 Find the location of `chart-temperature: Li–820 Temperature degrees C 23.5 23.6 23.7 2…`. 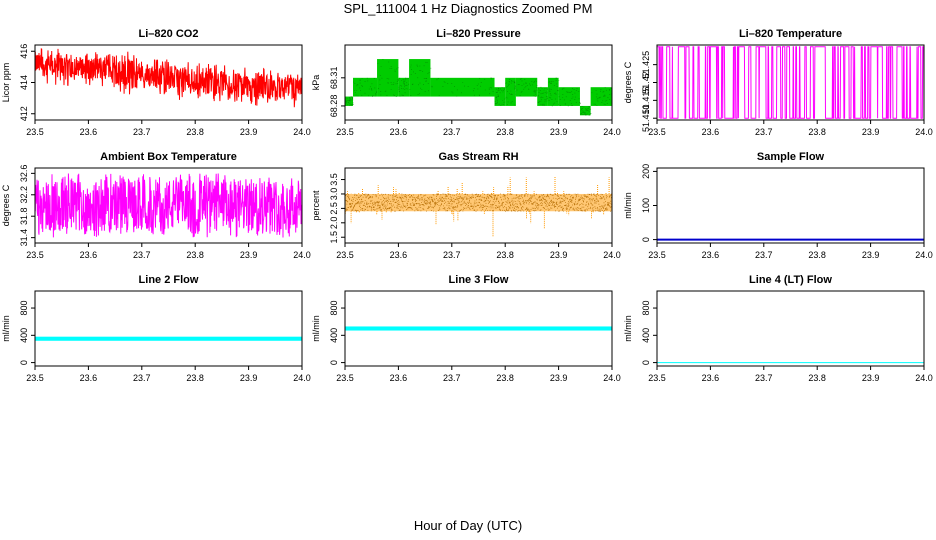

chart-temperature: Li–820 Temperature degrees C 23.5 23.6 23.7 2… is located at coordinates (778, 82).